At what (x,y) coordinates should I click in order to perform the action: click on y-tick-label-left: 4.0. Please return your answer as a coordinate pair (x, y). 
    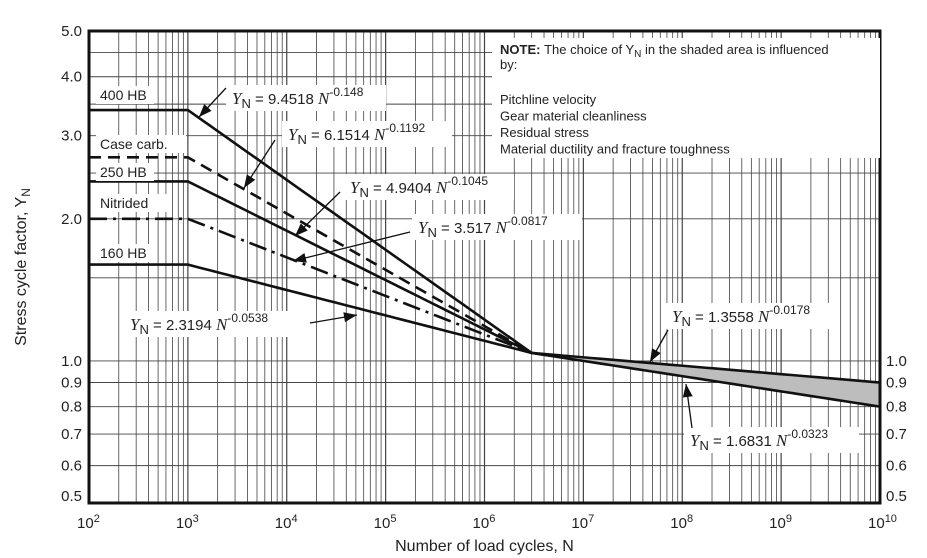
    Looking at the image, I should click on (71, 77).